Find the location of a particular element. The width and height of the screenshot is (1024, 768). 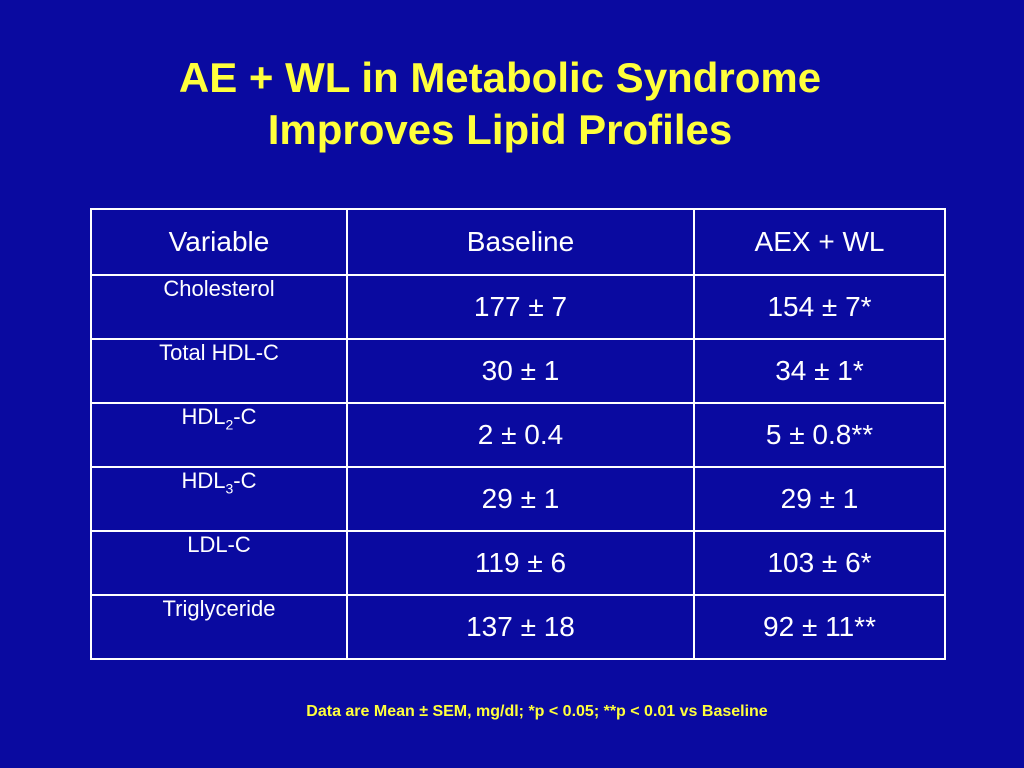

variable-cell: LDL-C is located at coordinates (219, 563).